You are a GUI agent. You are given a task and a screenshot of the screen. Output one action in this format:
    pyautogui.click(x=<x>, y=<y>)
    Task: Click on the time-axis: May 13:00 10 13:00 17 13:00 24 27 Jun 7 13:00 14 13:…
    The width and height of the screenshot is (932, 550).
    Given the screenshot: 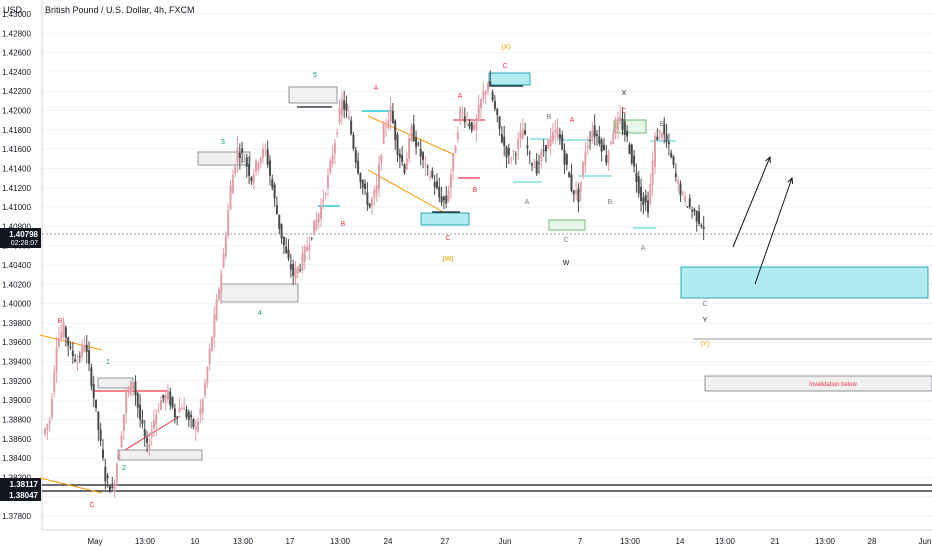 What is the action you would take?
    pyautogui.click(x=487, y=537)
    